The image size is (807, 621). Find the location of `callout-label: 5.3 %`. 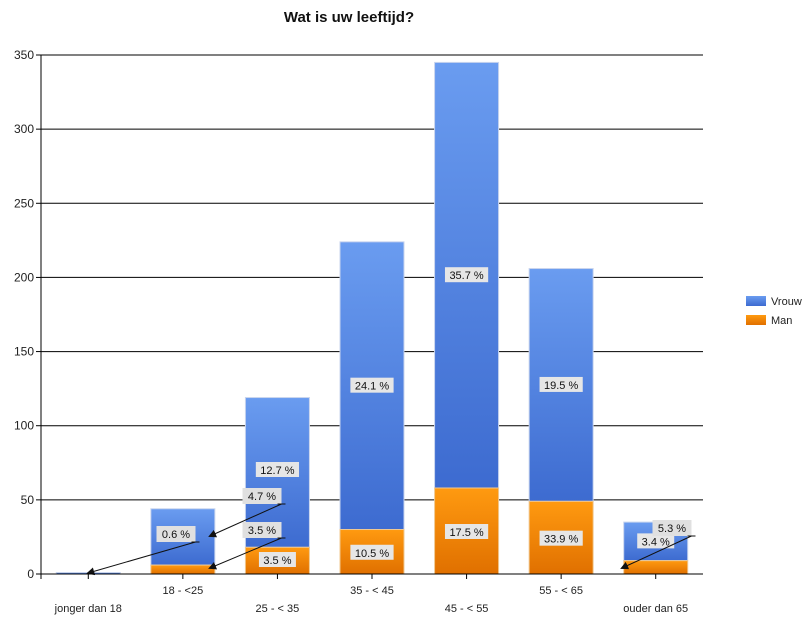

callout-label: 5.3 % is located at coordinates (672, 529).